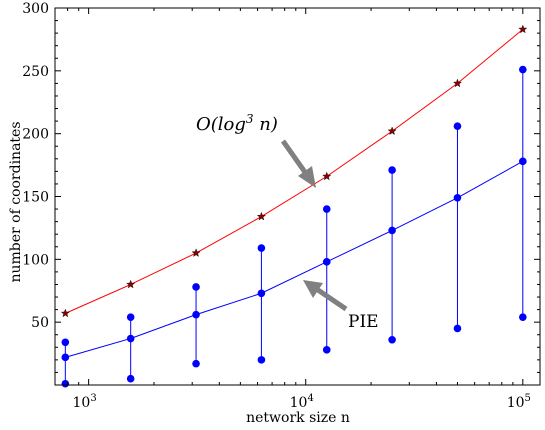 This screenshot has width=545, height=430. I want to click on x-tick-label: 10³, so click(85, 402).